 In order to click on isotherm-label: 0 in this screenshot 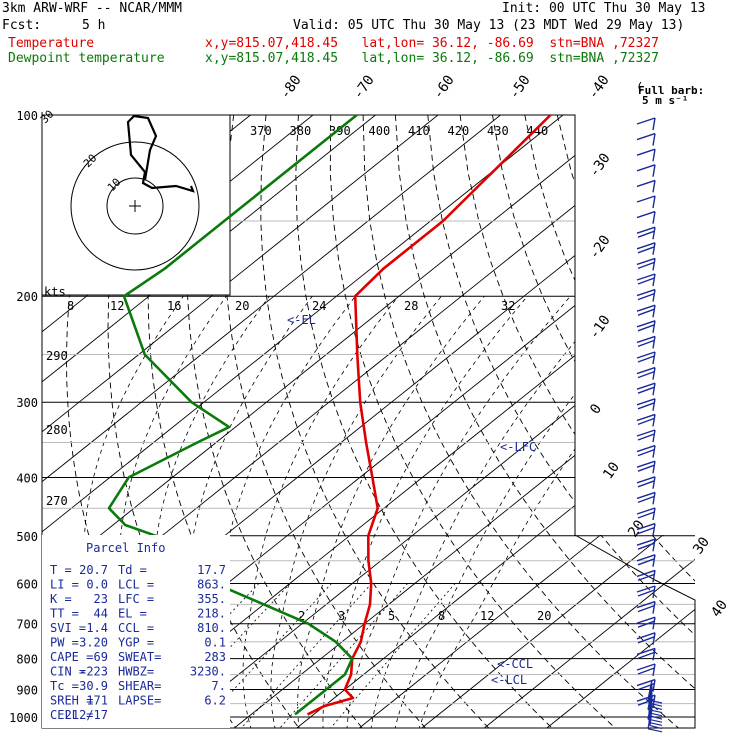, I will do `click(596, 409)`.